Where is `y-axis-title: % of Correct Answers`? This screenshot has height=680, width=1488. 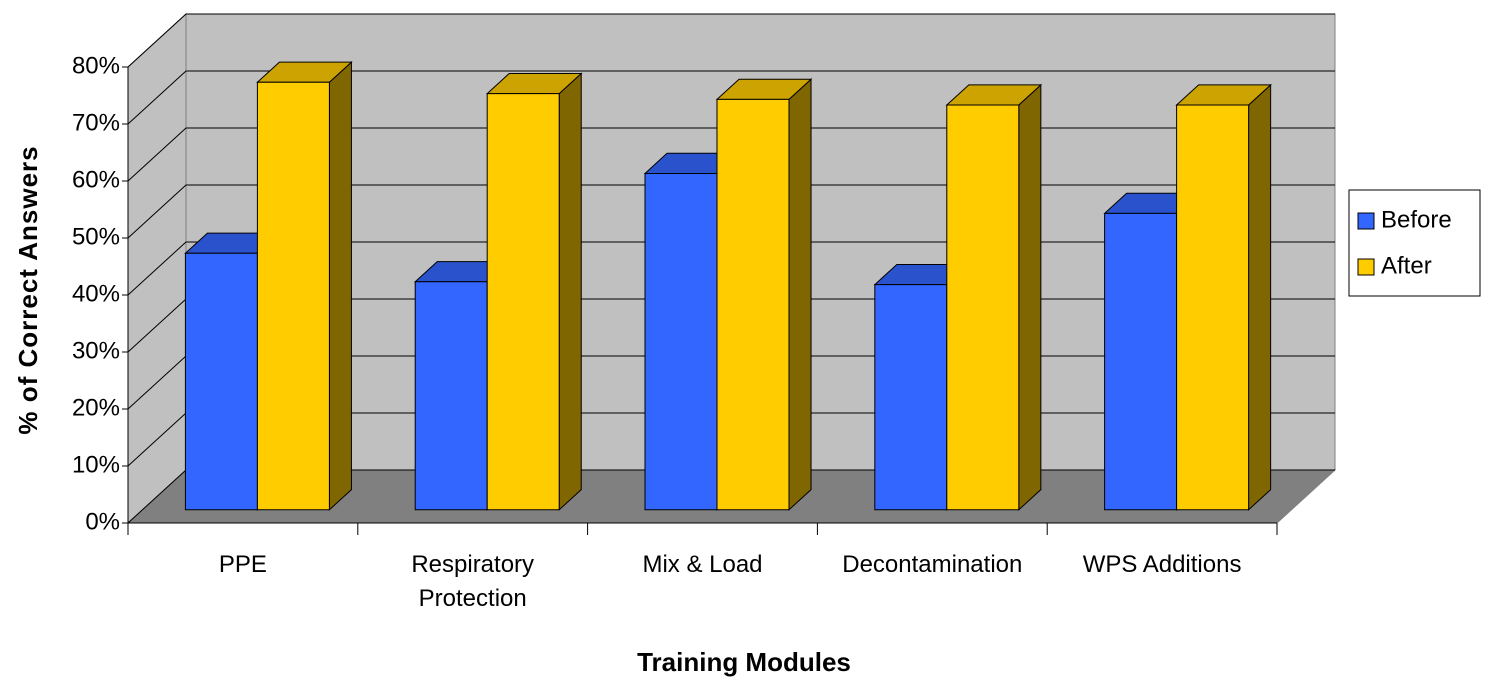 y-axis-title: % of Correct Answers is located at coordinates (28, 289).